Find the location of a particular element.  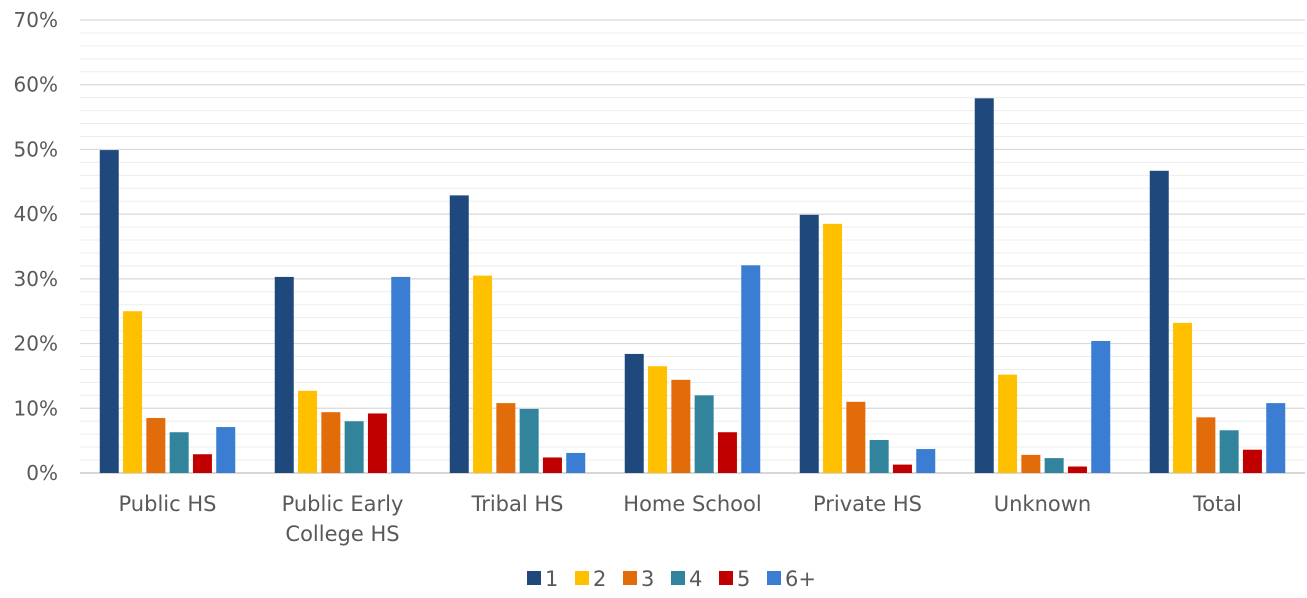

legend-label: 4 is located at coordinates (695, 579).